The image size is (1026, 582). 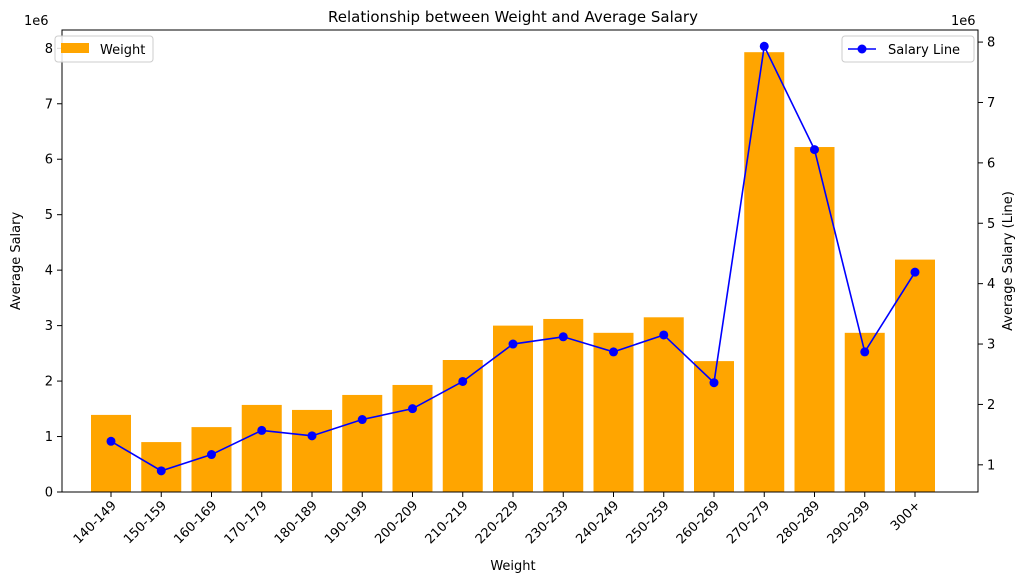 What do you see at coordinates (748, 522) in the screenshot?
I see `x-tick-label: 270-279` at bounding box center [748, 522].